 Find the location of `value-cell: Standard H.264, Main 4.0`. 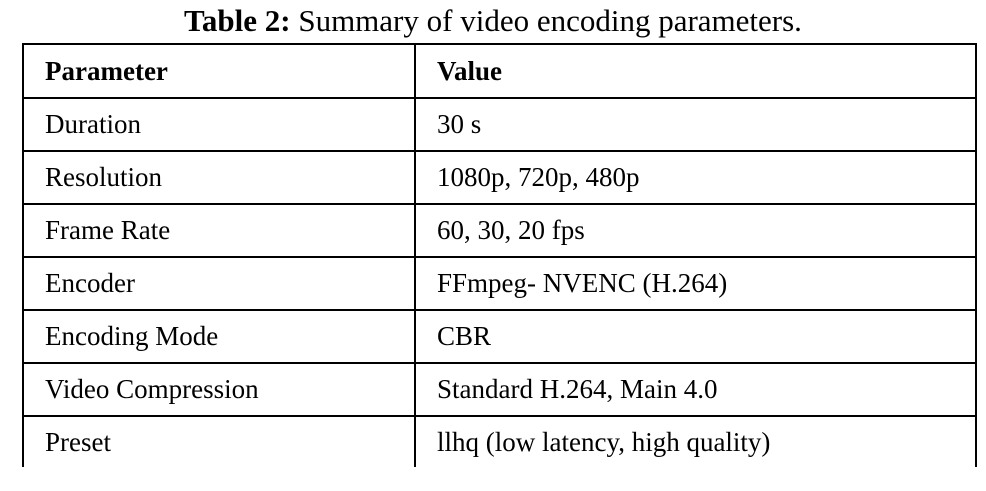

value-cell: Standard H.264, Main 4.0 is located at coordinates (695, 389).